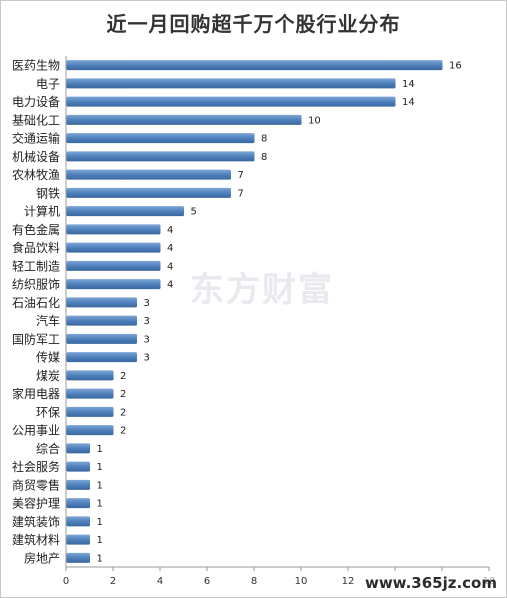  I want to click on x-tick-label: 8, so click(254, 581).